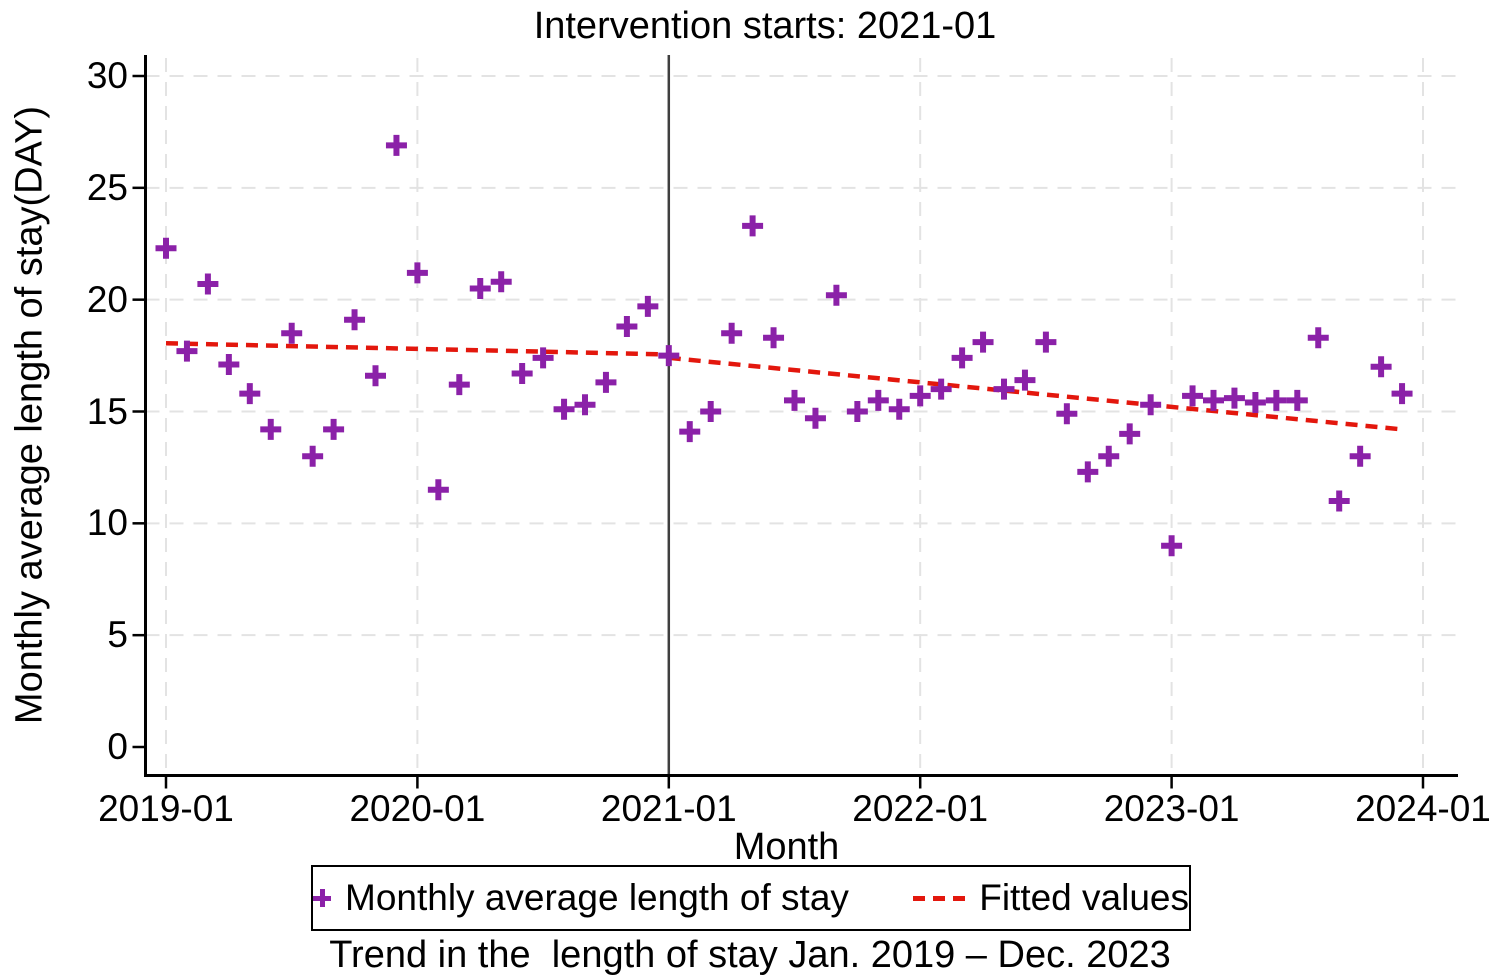  I want to click on x-tick-label: 2020-01, so click(417, 808).